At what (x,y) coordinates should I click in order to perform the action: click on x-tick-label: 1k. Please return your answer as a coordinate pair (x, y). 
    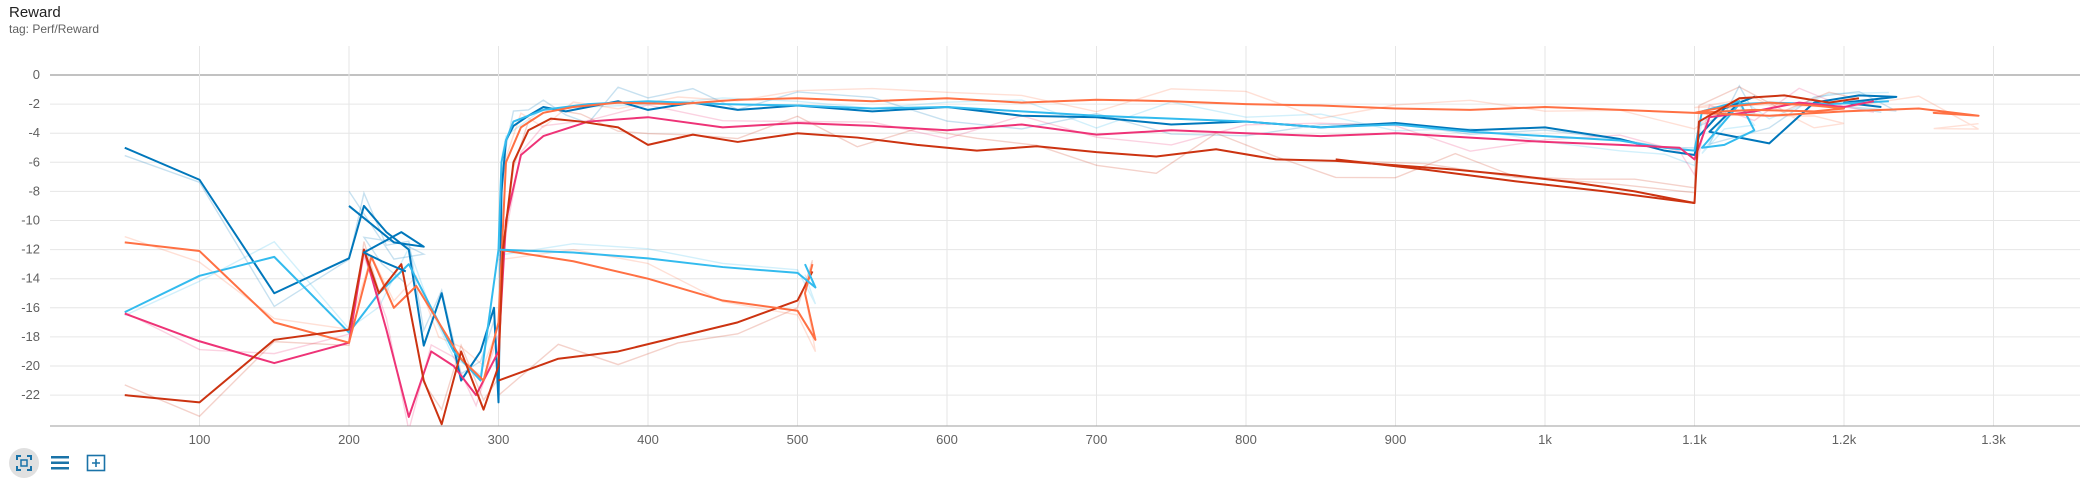
    Looking at the image, I should click on (1545, 439).